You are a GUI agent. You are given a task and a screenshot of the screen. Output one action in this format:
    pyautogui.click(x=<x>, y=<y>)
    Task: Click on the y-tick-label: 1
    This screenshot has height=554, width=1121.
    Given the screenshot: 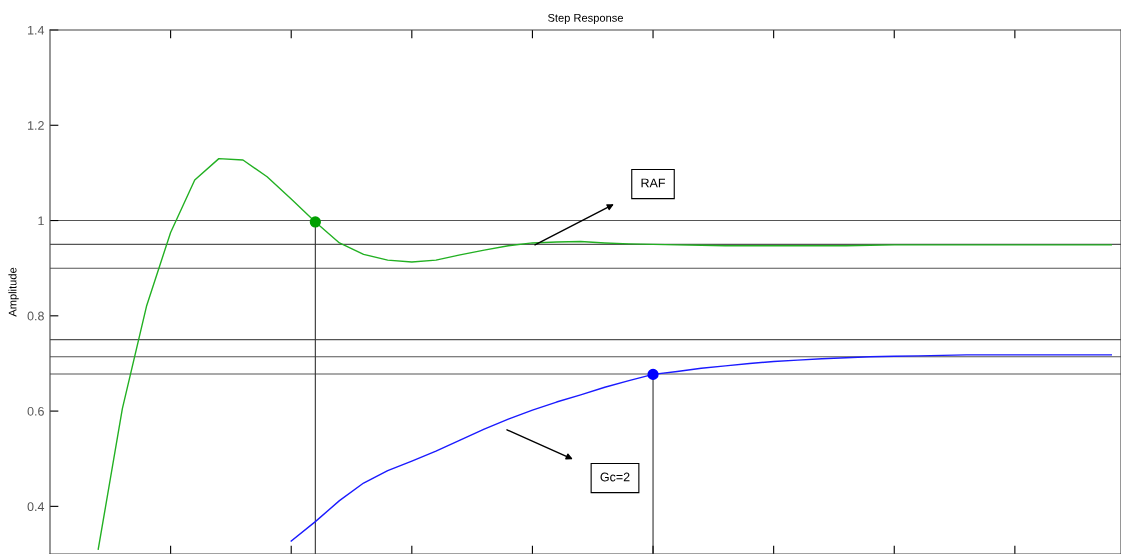 What is the action you would take?
    pyautogui.click(x=41, y=221)
    